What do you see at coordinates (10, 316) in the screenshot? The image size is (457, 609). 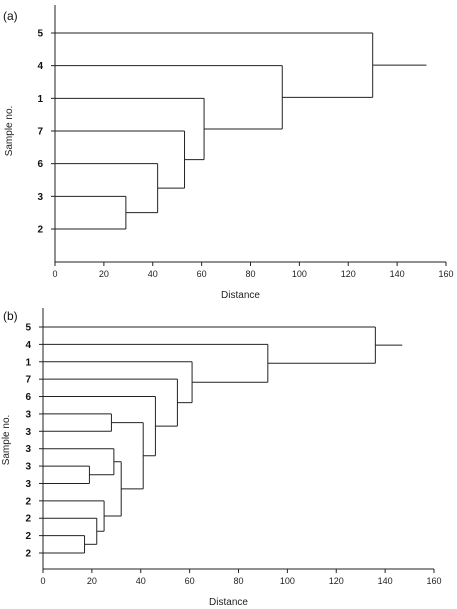 I see `panel-label: (b)` at bounding box center [10, 316].